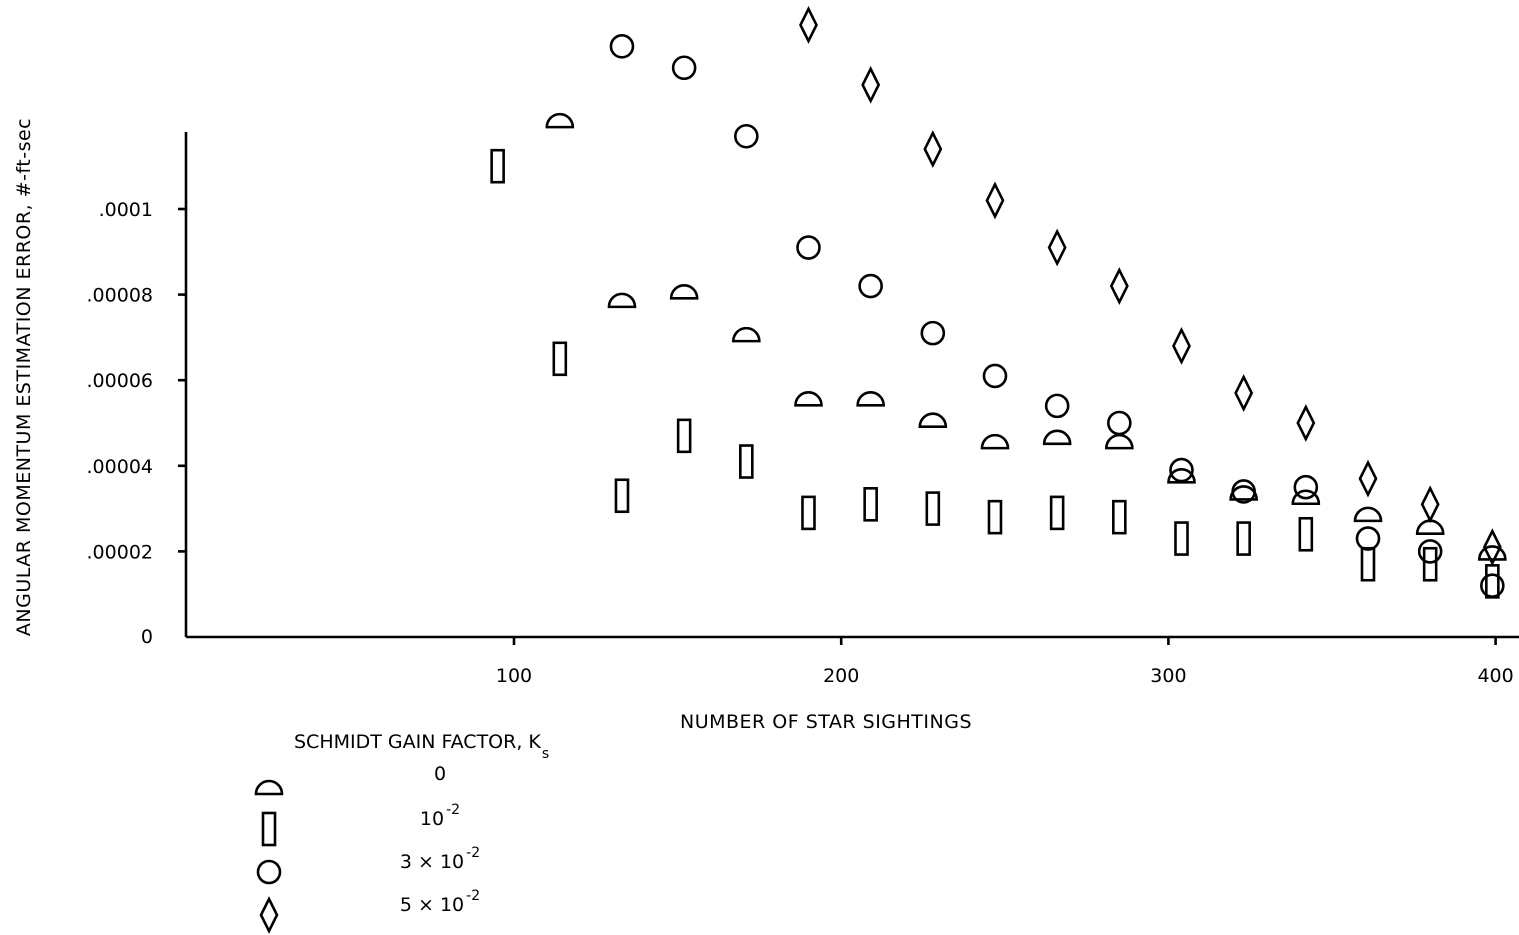  Describe the element at coordinates (269, 915) in the screenshot. I see `legend-marker-diamond` at that location.